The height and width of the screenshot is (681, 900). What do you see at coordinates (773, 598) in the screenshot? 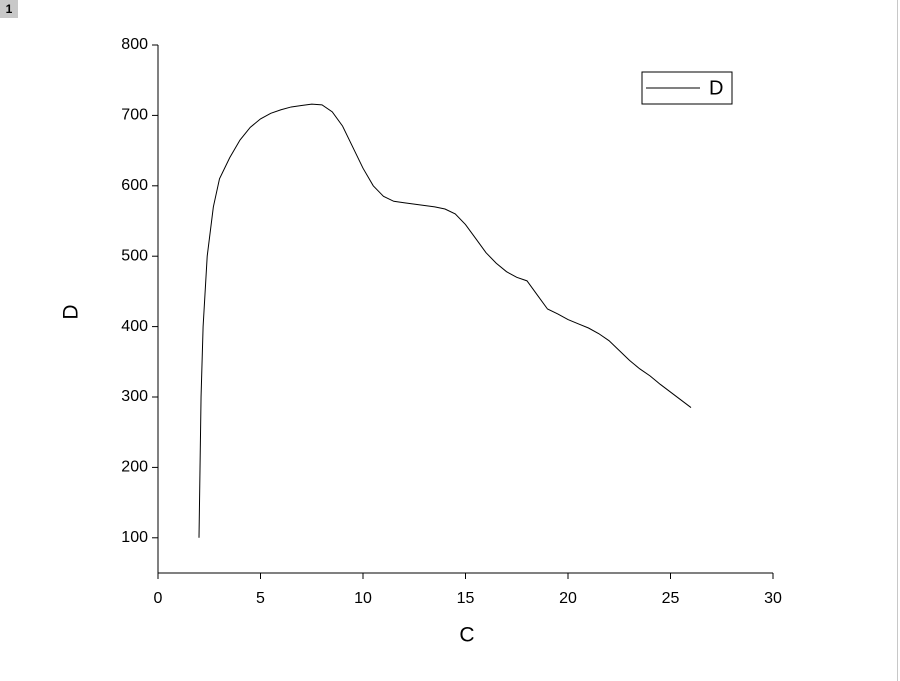
I see `x-tick-label: 30` at bounding box center [773, 598].